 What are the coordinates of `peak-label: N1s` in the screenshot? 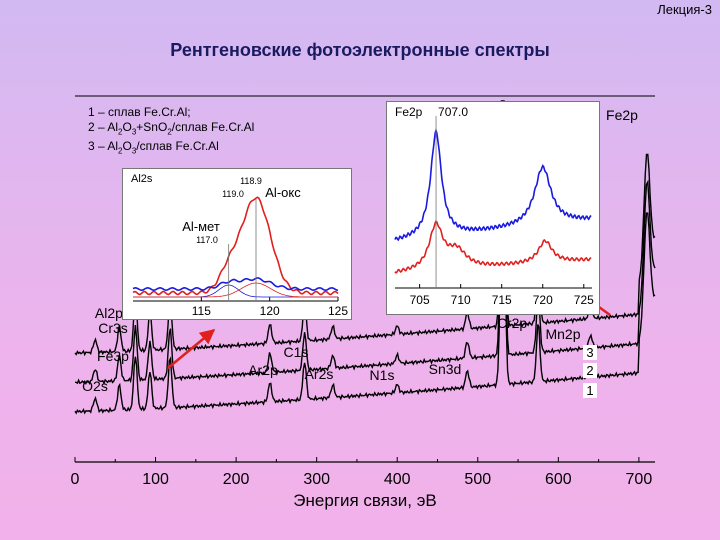 It's located at (382, 375).